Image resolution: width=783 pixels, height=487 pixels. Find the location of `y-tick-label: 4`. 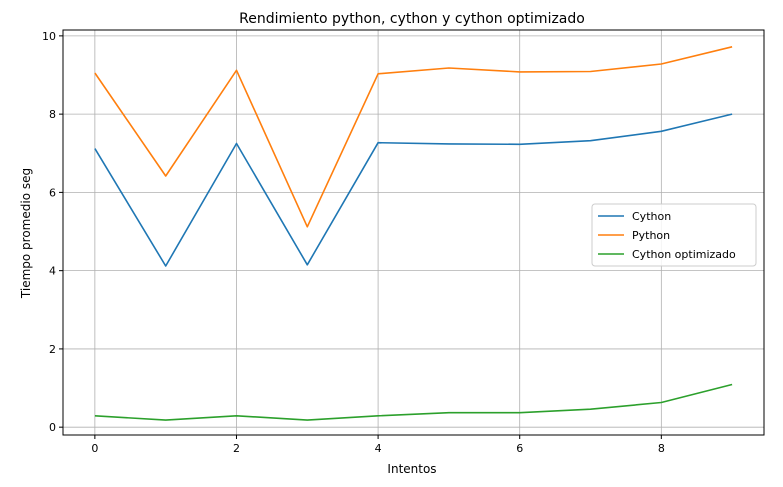

y-tick-label: 4 is located at coordinates (52, 271).